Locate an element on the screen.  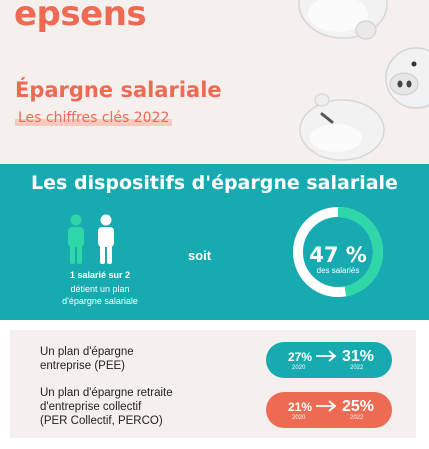
plan-to-value: 31% is located at coordinates (358, 356).